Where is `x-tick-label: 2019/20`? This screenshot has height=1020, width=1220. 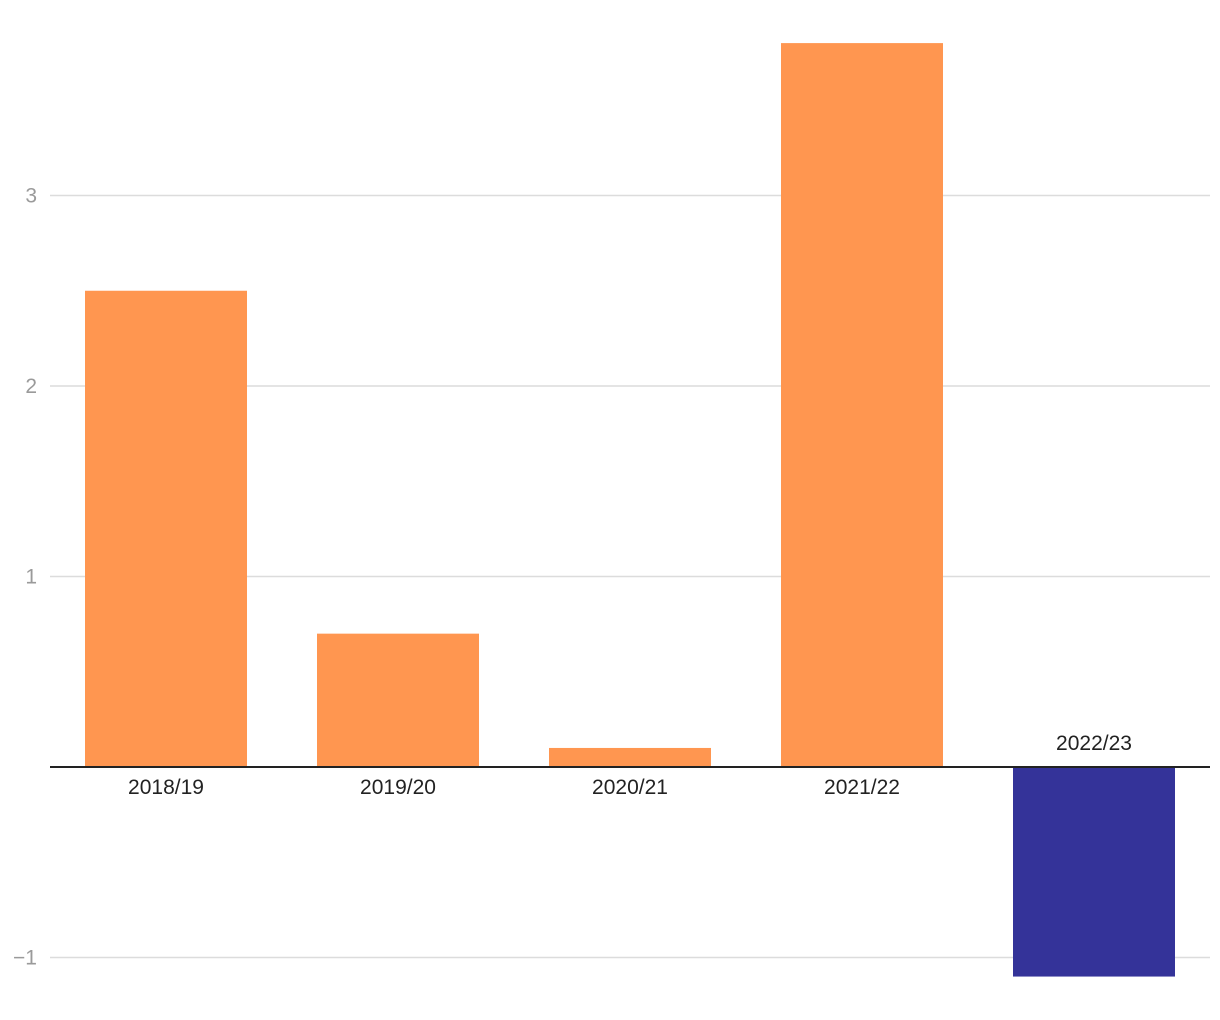 x-tick-label: 2019/20 is located at coordinates (398, 787).